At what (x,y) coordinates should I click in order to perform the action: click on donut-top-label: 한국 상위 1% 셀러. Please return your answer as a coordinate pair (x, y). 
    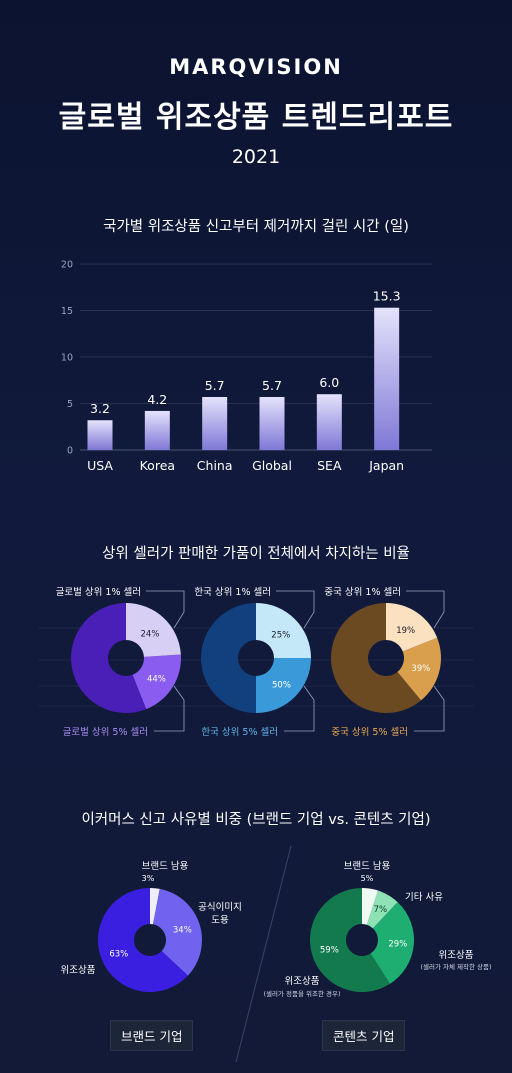
    Looking at the image, I should click on (232, 592).